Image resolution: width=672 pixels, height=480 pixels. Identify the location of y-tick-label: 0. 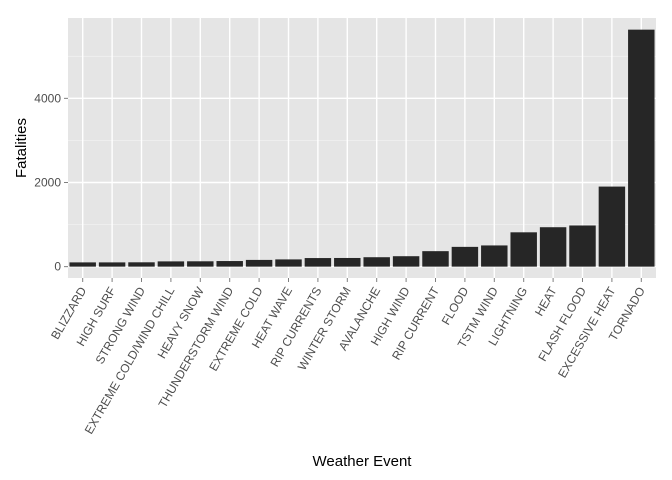
(57, 267).